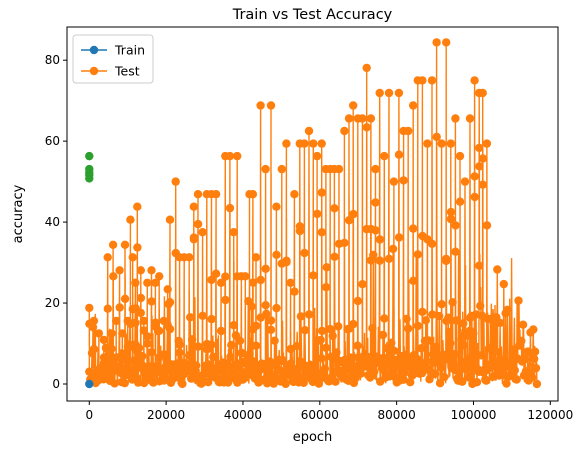 This screenshot has height=455, width=580. Describe the element at coordinates (320, 415) in the screenshot. I see `x-tick-label: 60000` at that location.